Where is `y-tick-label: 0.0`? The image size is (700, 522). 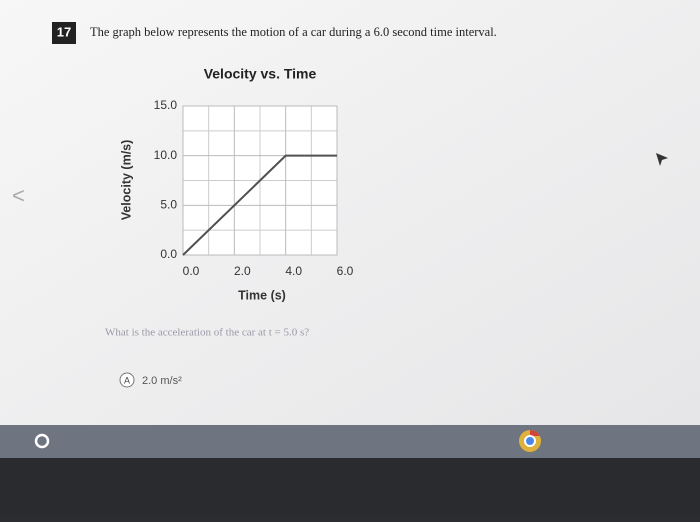
y-tick-label: 0.0 is located at coordinates (168, 254).